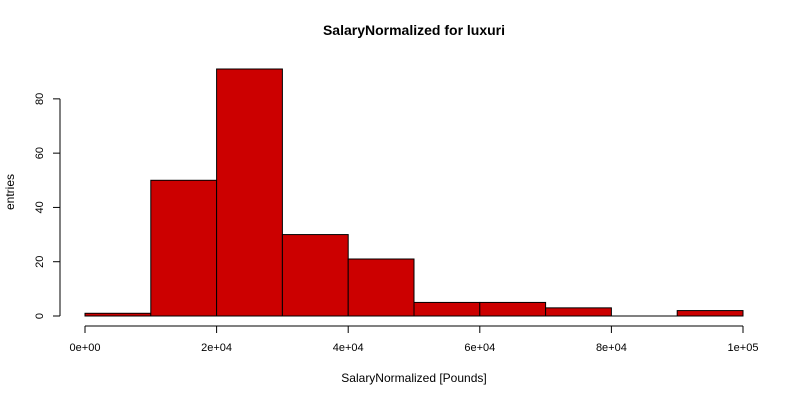  Describe the element at coordinates (413, 378) in the screenshot. I see `x-axis-label: SalaryNormalized [Pounds]` at that location.